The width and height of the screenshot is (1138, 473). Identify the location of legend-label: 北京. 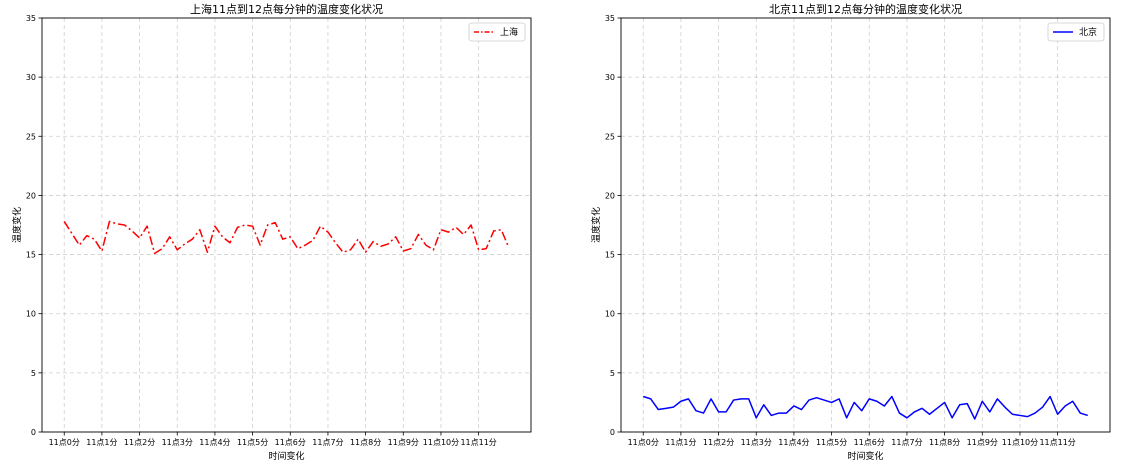
(1088, 32).